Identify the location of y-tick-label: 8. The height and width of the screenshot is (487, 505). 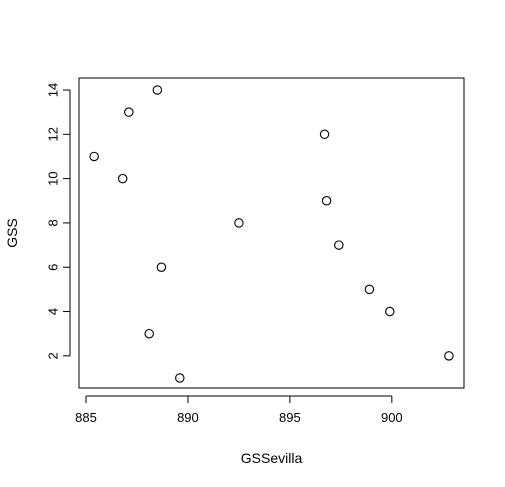
(53, 222).